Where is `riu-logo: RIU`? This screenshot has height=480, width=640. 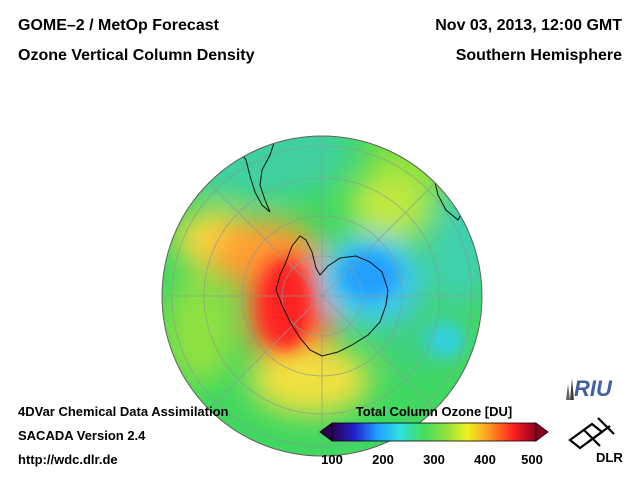 riu-logo: RIU is located at coordinates (589, 388).